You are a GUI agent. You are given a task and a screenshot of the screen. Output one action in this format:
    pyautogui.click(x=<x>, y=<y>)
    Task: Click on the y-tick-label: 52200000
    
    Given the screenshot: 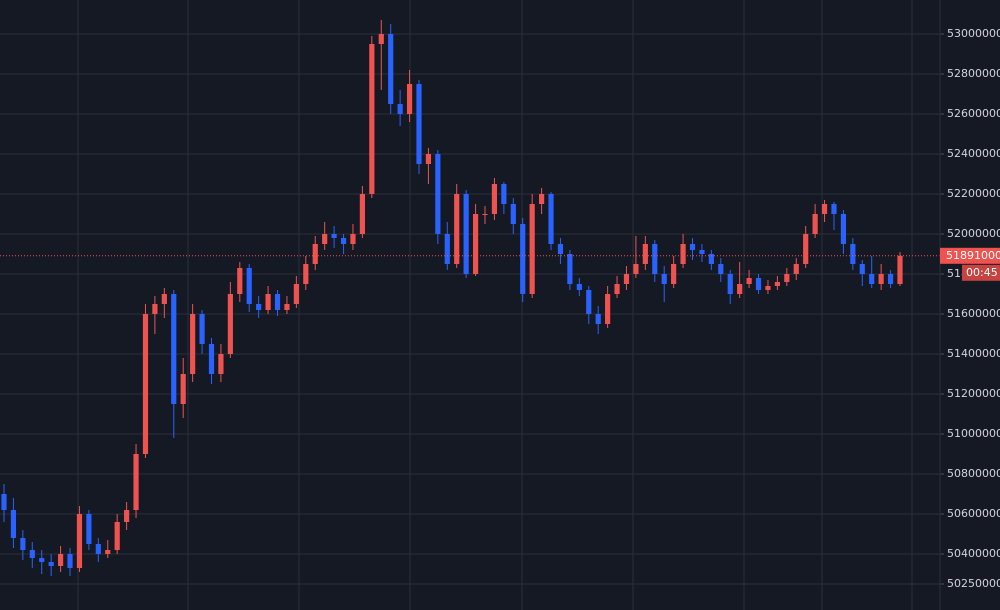 What is the action you would take?
    pyautogui.click(x=973, y=193)
    